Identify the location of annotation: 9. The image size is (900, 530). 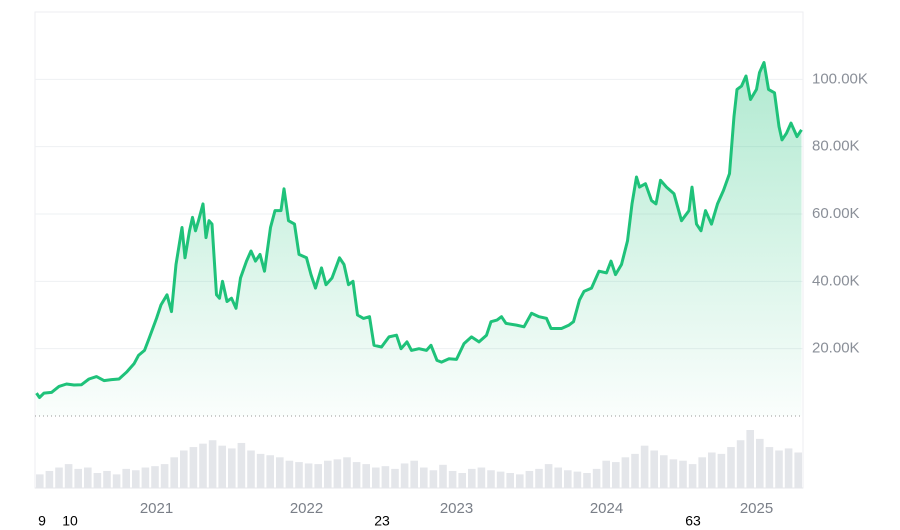
(42, 521).